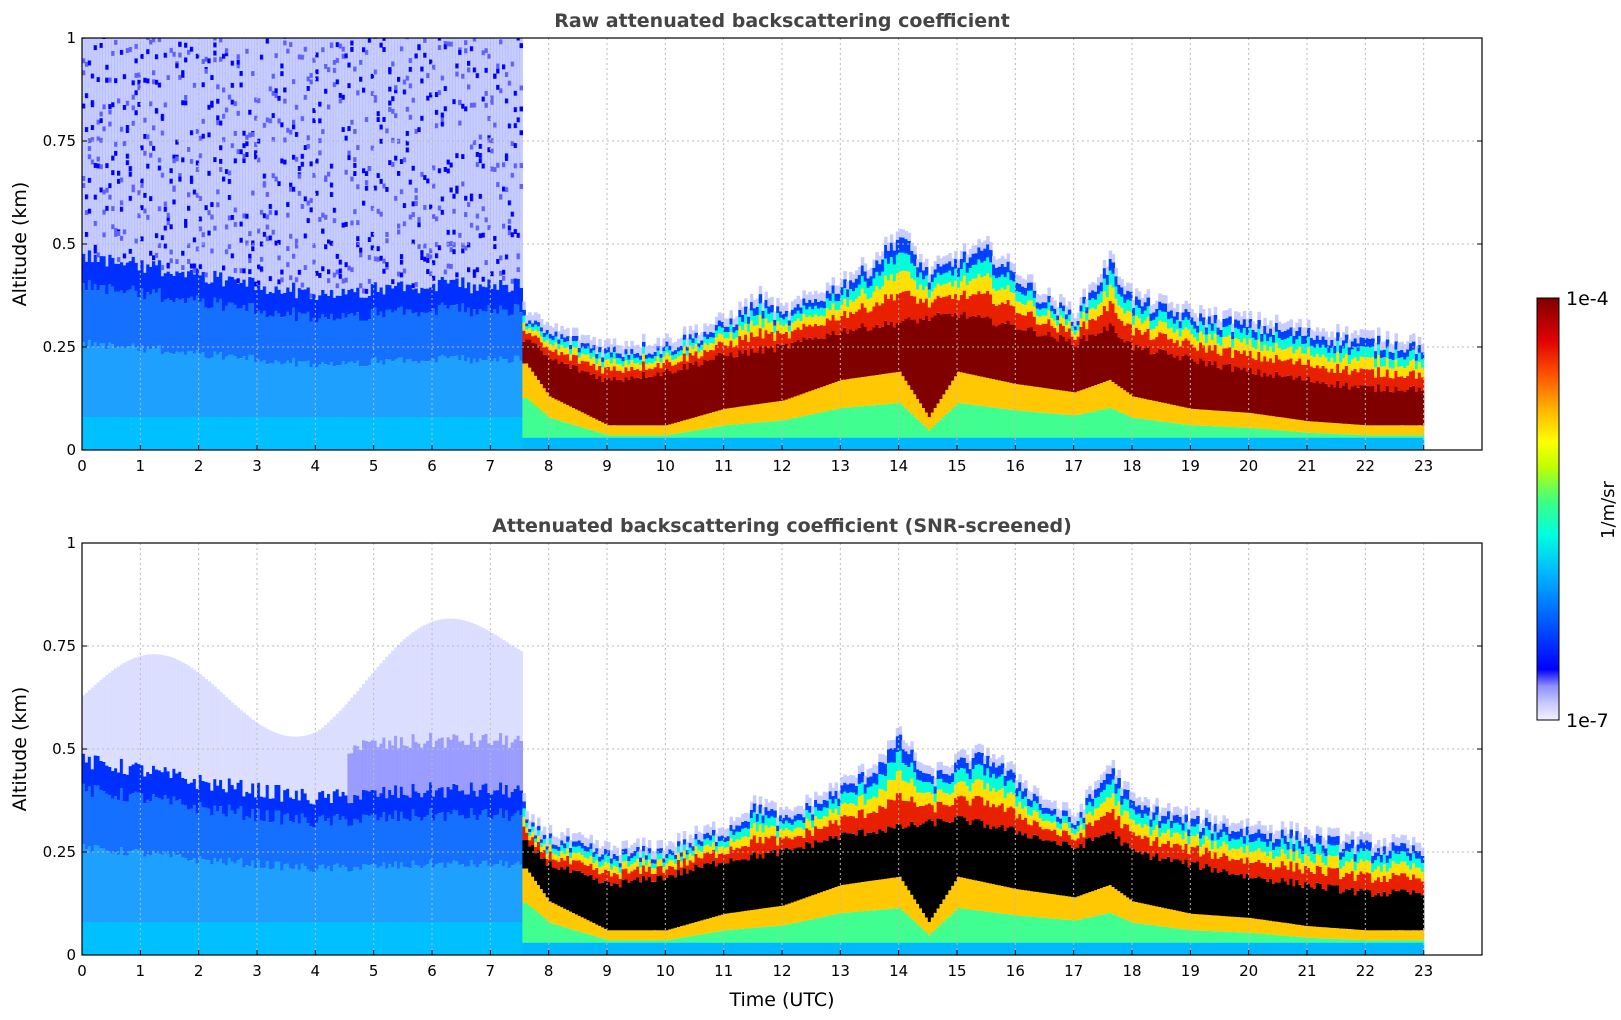 This screenshot has width=1621, height=1020. What do you see at coordinates (374, 466) in the screenshot?
I see `x-tick-label: 5` at bounding box center [374, 466].